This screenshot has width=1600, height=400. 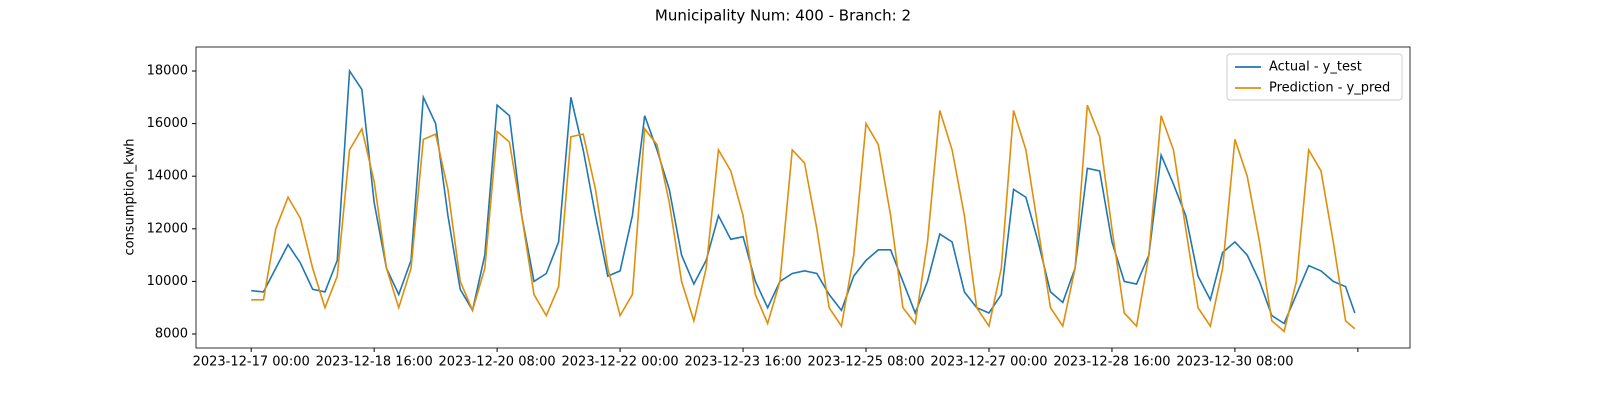 What do you see at coordinates (620, 362) in the screenshot?
I see `x-tick-label: 2023-12-22 00:00` at bounding box center [620, 362].